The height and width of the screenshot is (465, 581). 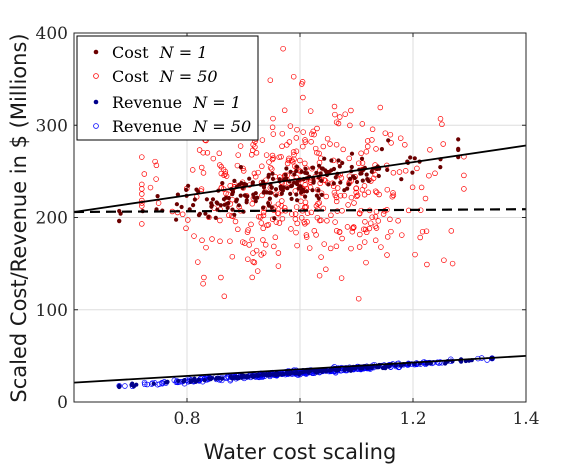 I want to click on legend-series-name: Revenue, so click(x=147, y=126).